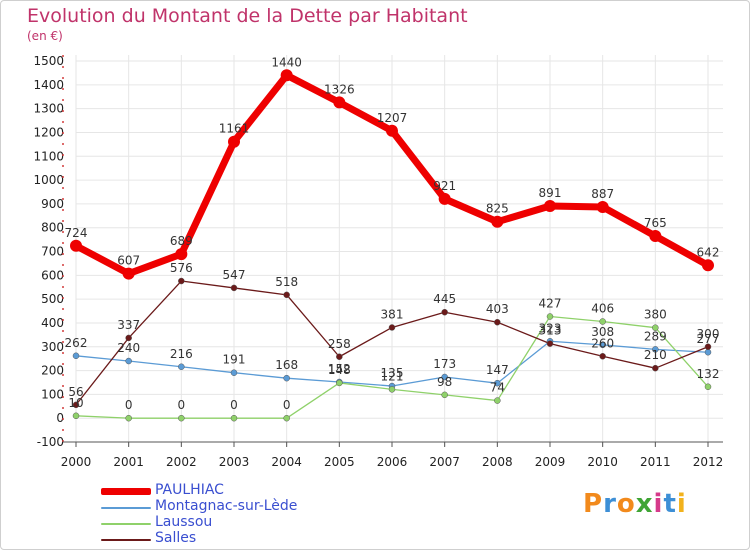 This screenshot has height=550, width=750. Describe the element at coordinates (655, 462) in the screenshot. I see `x-tick-label: 2011` at that location.